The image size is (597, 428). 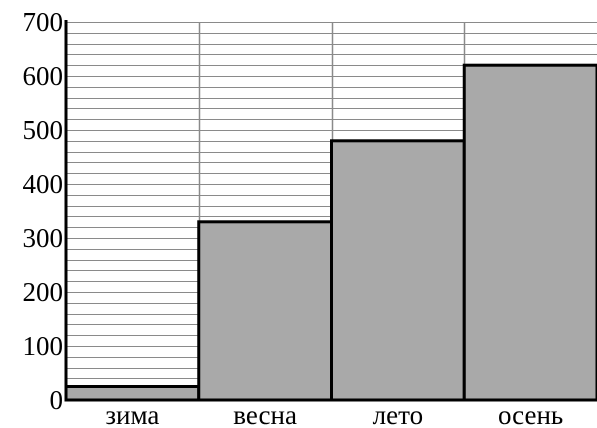 What do you see at coordinates (265, 414) in the screenshot?
I see `x-category-label: весна` at bounding box center [265, 414].